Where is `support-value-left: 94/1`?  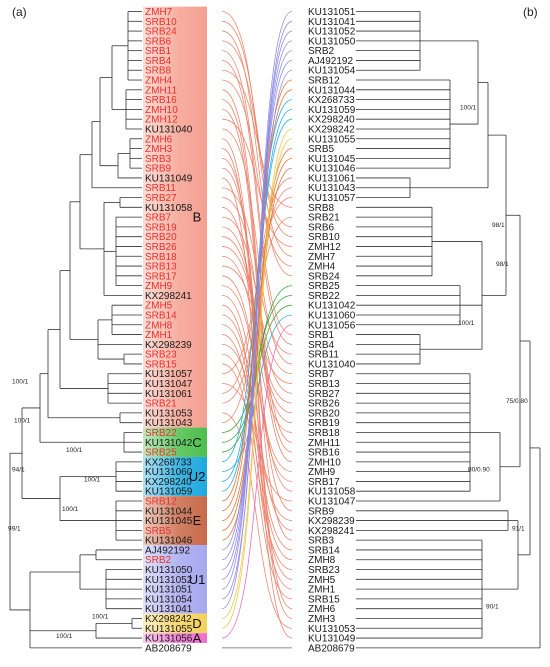
support-value-left: 94/1 is located at coordinates (18, 470).